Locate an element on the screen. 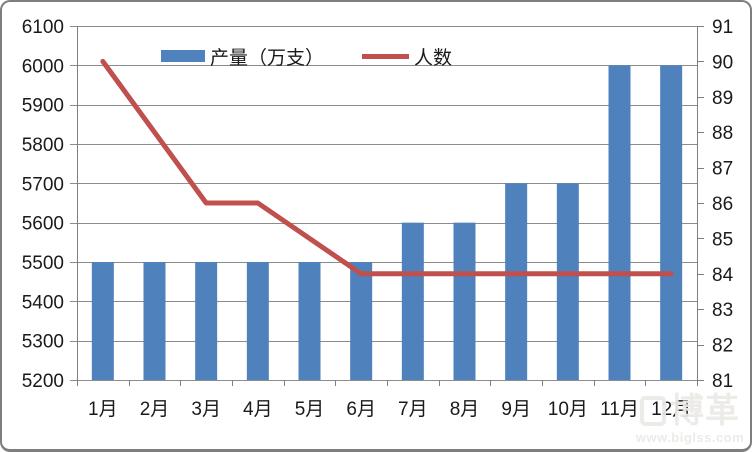  right-axis-tick-label: 91 is located at coordinates (722, 27).